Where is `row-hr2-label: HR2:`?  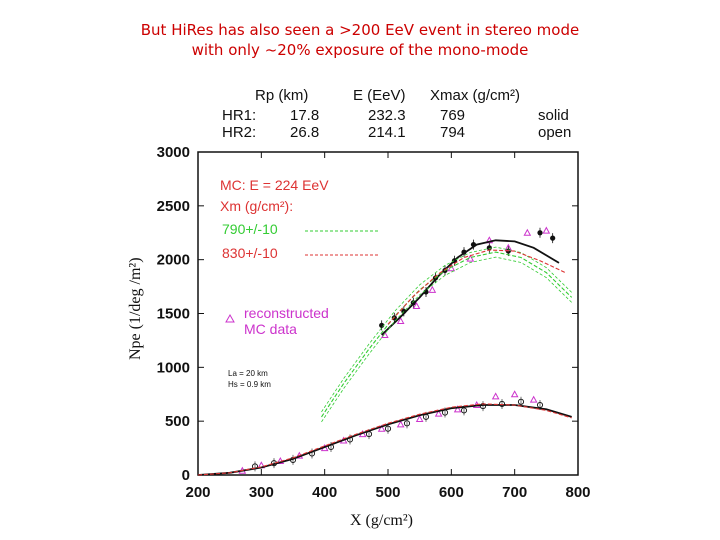
row-hr2-label: HR2: is located at coordinates (239, 132).